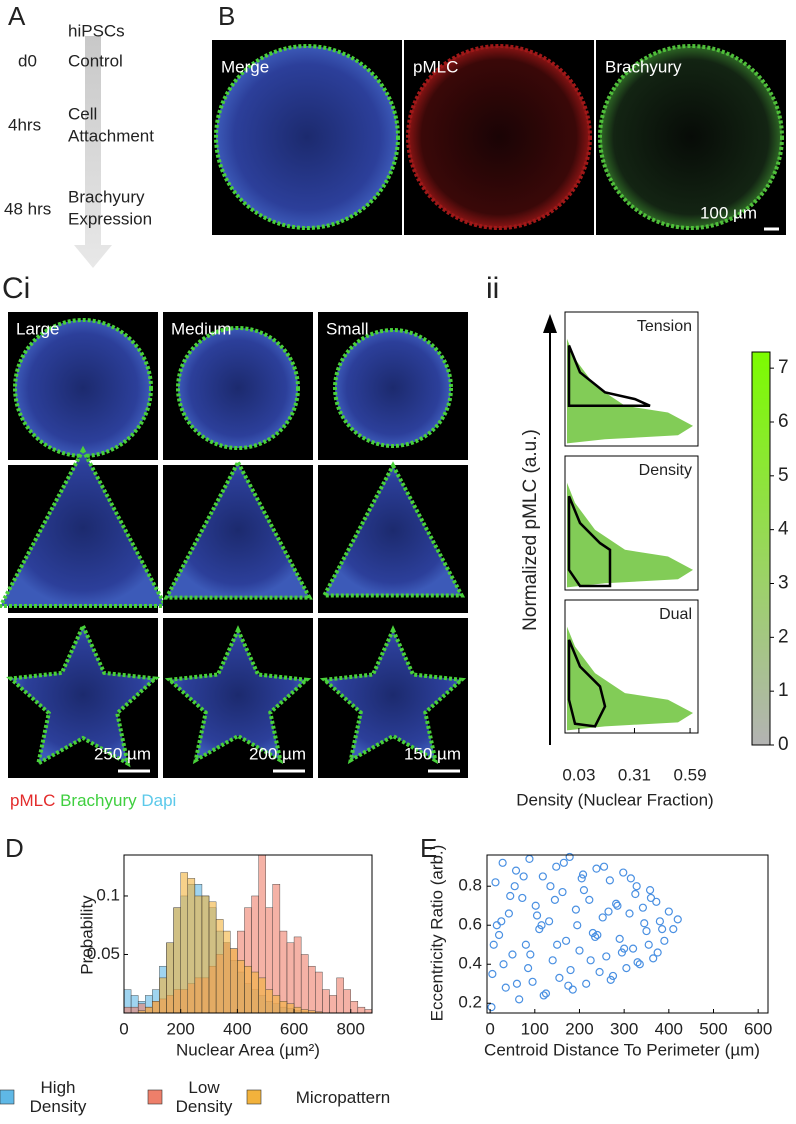 This screenshot has height=1124, width=796. Describe the element at coordinates (470, 885) in the screenshot. I see `y-tick-label: 0.8` at that location.